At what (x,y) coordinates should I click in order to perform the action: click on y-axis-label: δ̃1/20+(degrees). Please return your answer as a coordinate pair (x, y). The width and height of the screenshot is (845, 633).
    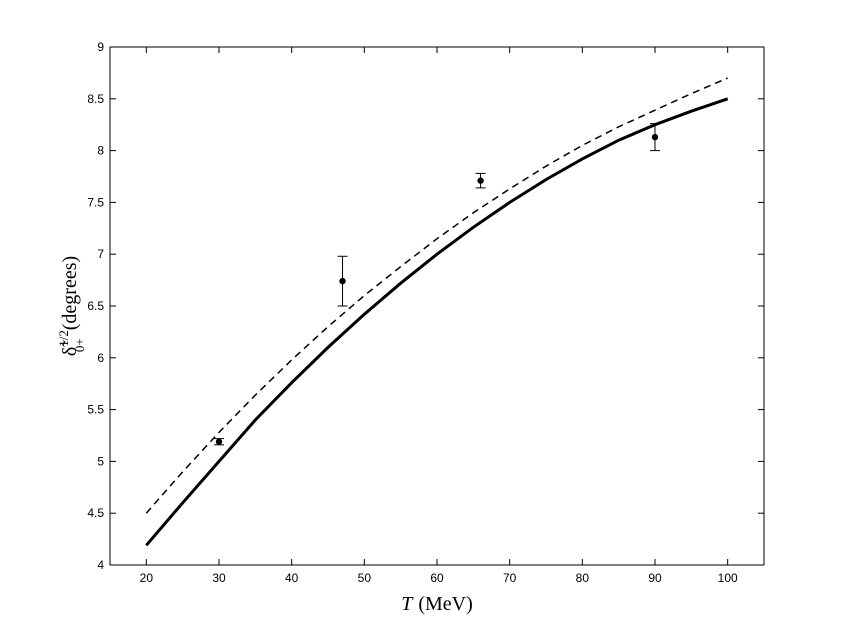
    Looking at the image, I should click on (71, 306).